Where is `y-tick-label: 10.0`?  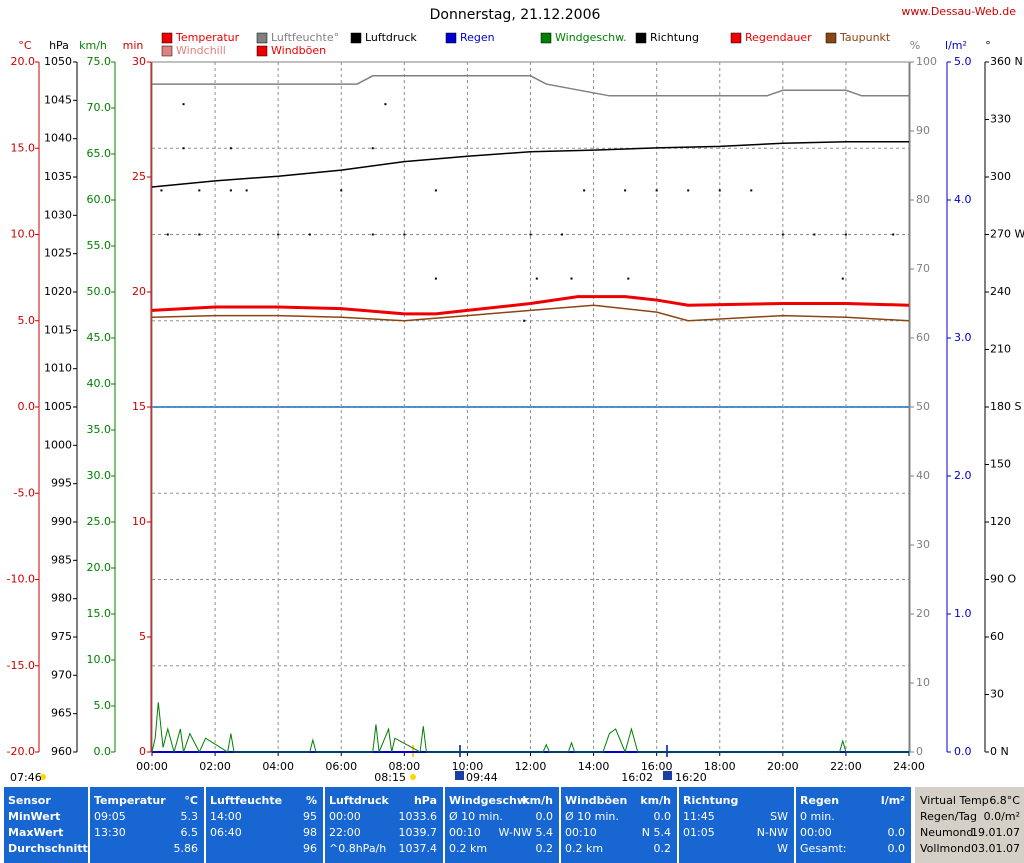
y-tick-label: 10.0 is located at coordinates (23, 234).